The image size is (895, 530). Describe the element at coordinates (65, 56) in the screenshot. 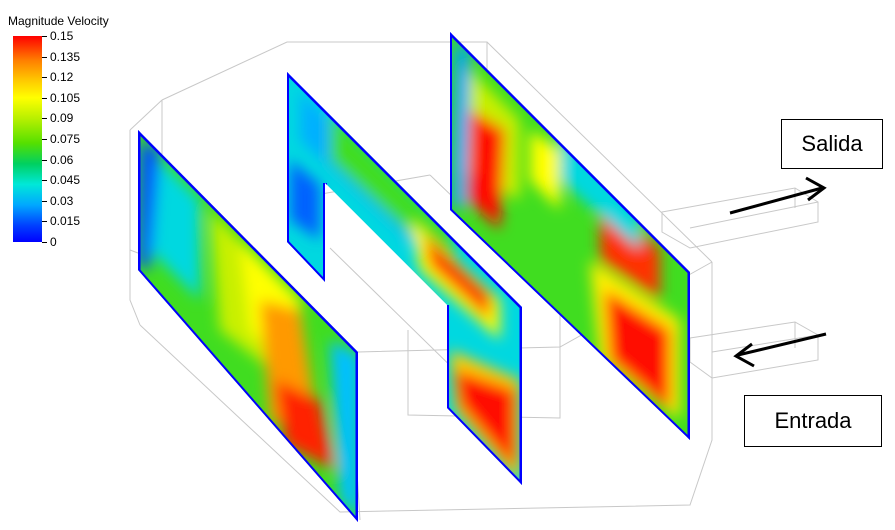

I see `legend-tick-label: 0.135` at that location.